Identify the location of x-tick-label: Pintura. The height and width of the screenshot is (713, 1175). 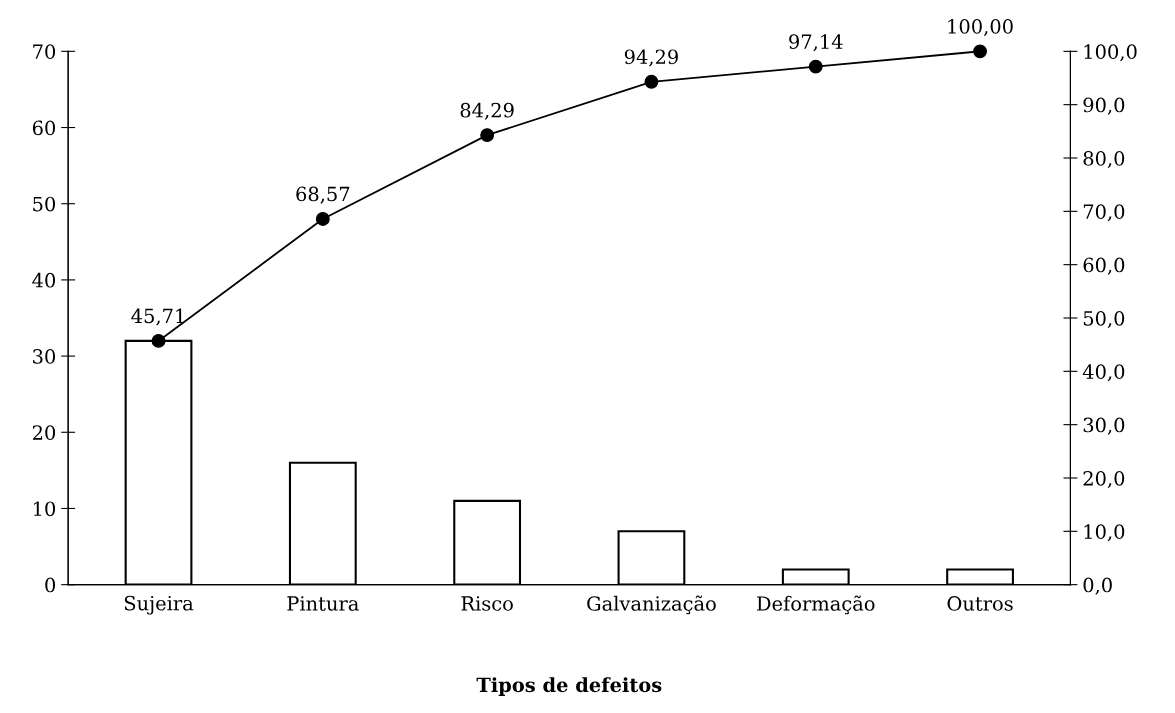
(323, 603).